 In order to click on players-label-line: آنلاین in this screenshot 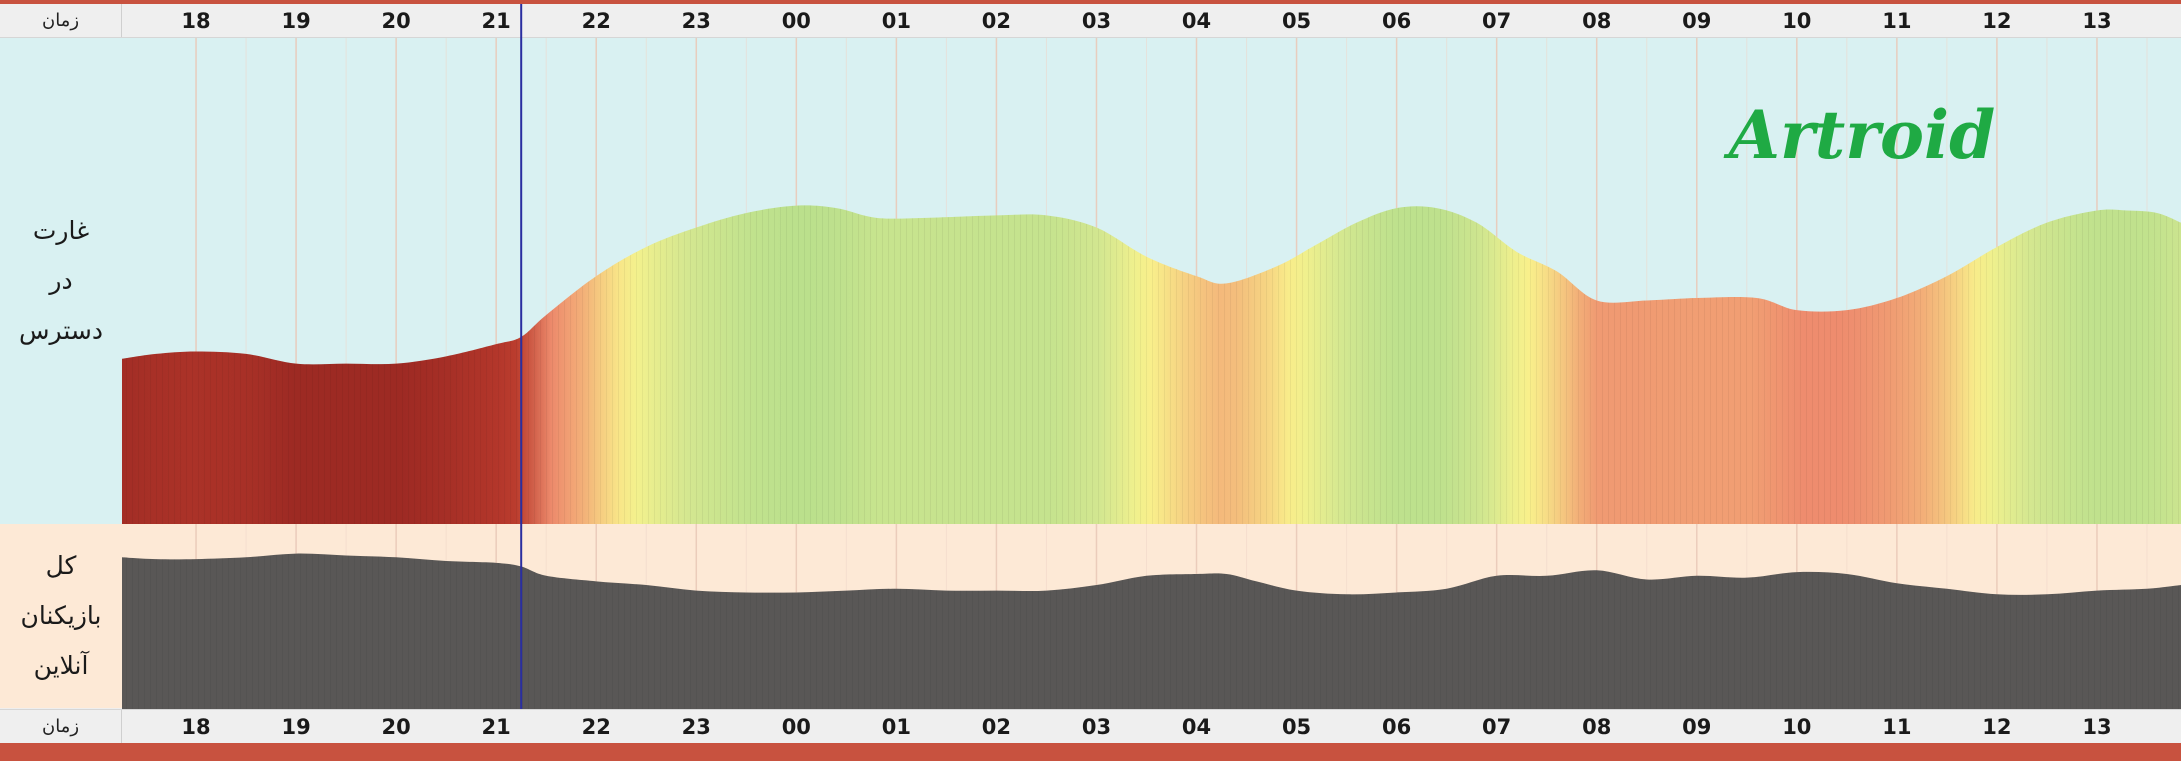, I will do `click(61, 665)`.